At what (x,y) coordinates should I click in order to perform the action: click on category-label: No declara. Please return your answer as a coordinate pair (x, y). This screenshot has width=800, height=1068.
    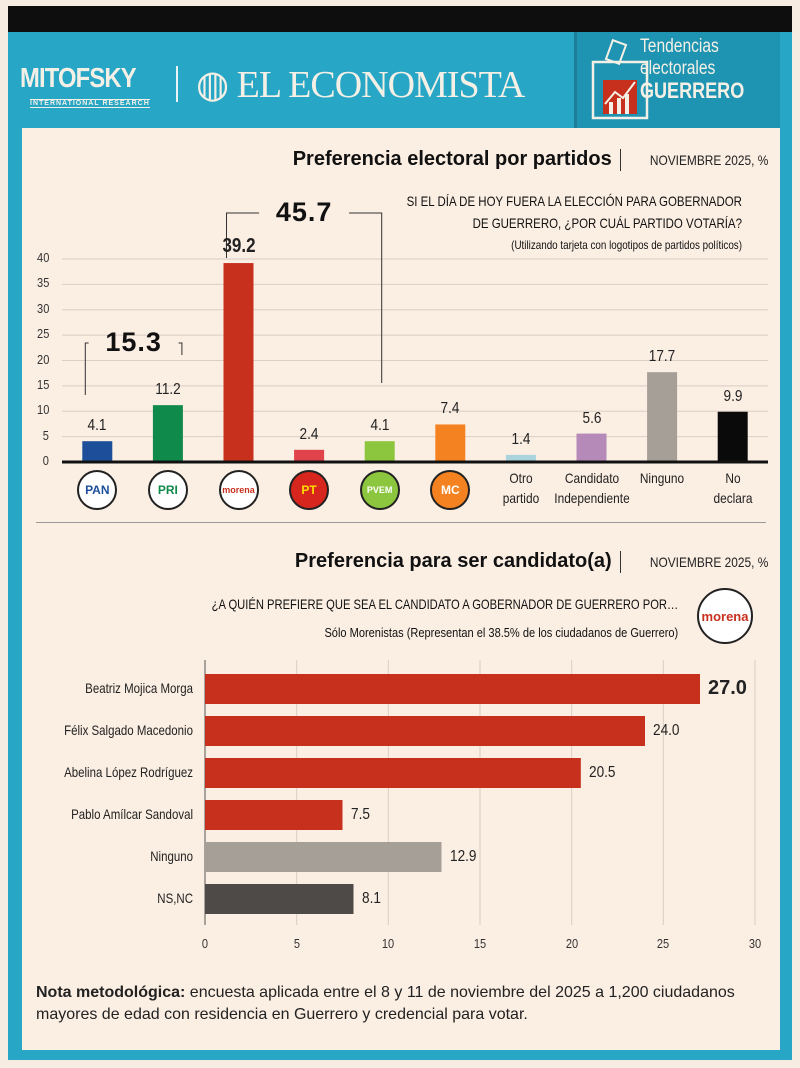
    Looking at the image, I should click on (732, 488).